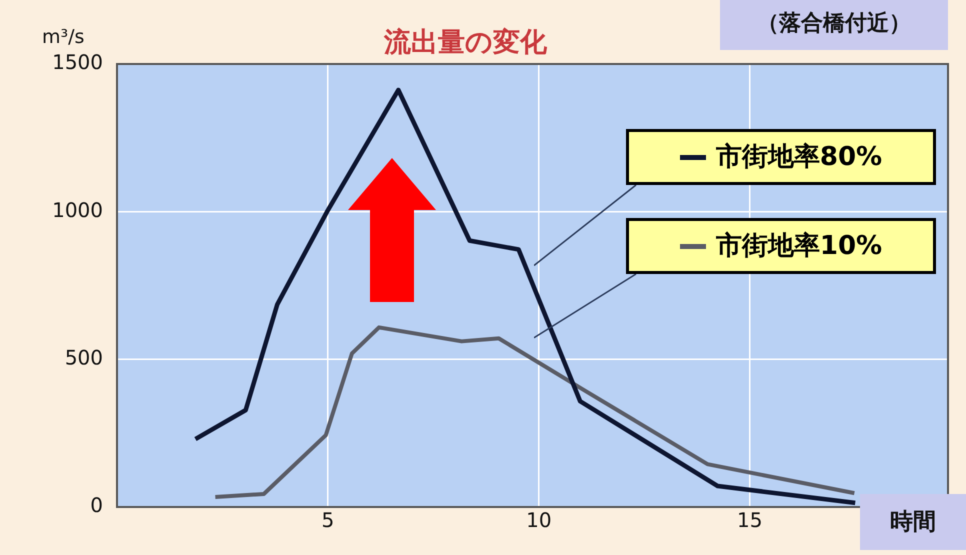 This screenshot has height=555, width=966. I want to click on chart-title: 流出量の変化, so click(465, 43).